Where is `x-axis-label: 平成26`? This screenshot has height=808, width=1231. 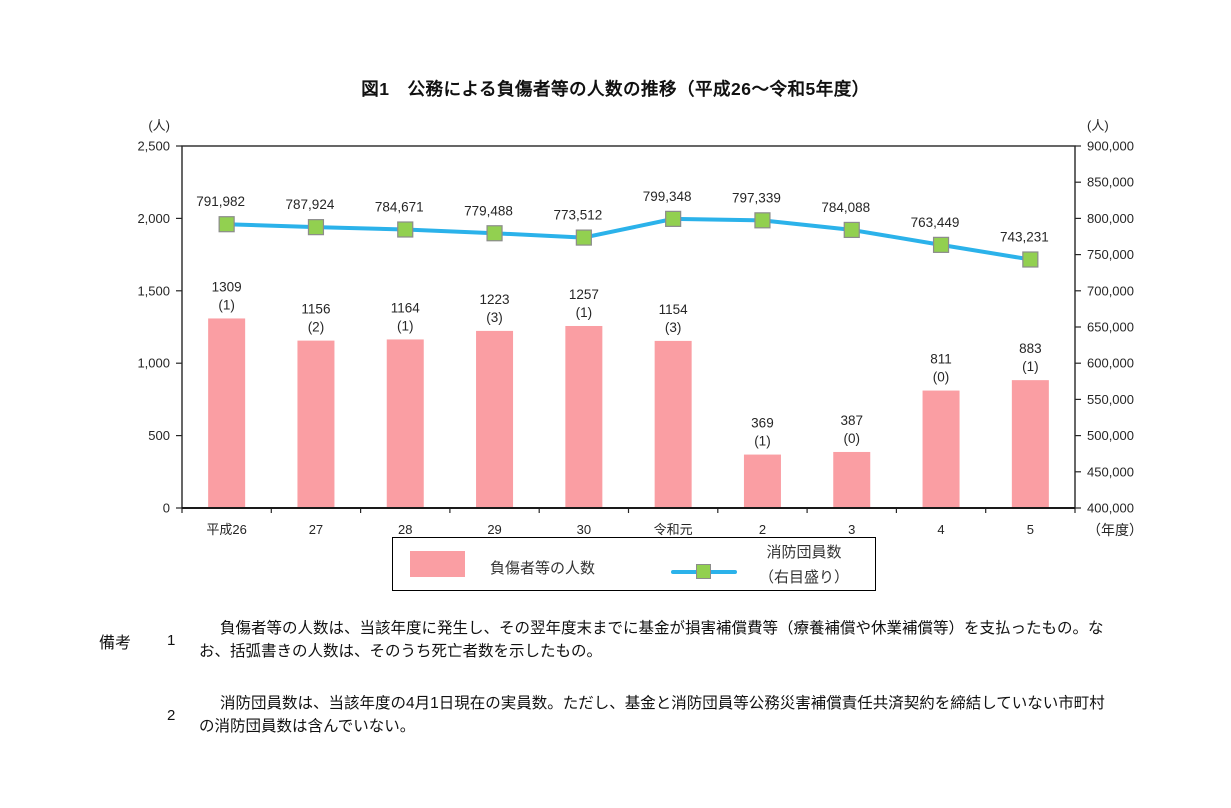
x-axis-label: 平成26 is located at coordinates (226, 529).